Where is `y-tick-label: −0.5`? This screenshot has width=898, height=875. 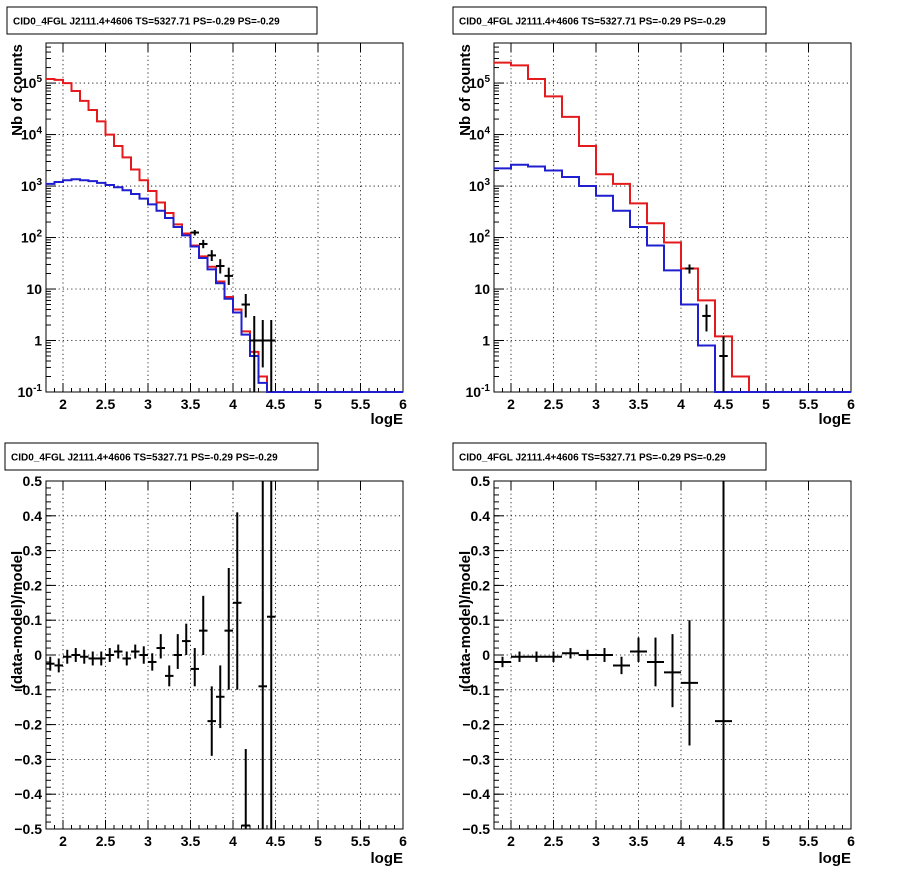
y-tick-label: −0.5 is located at coordinates (476, 829).